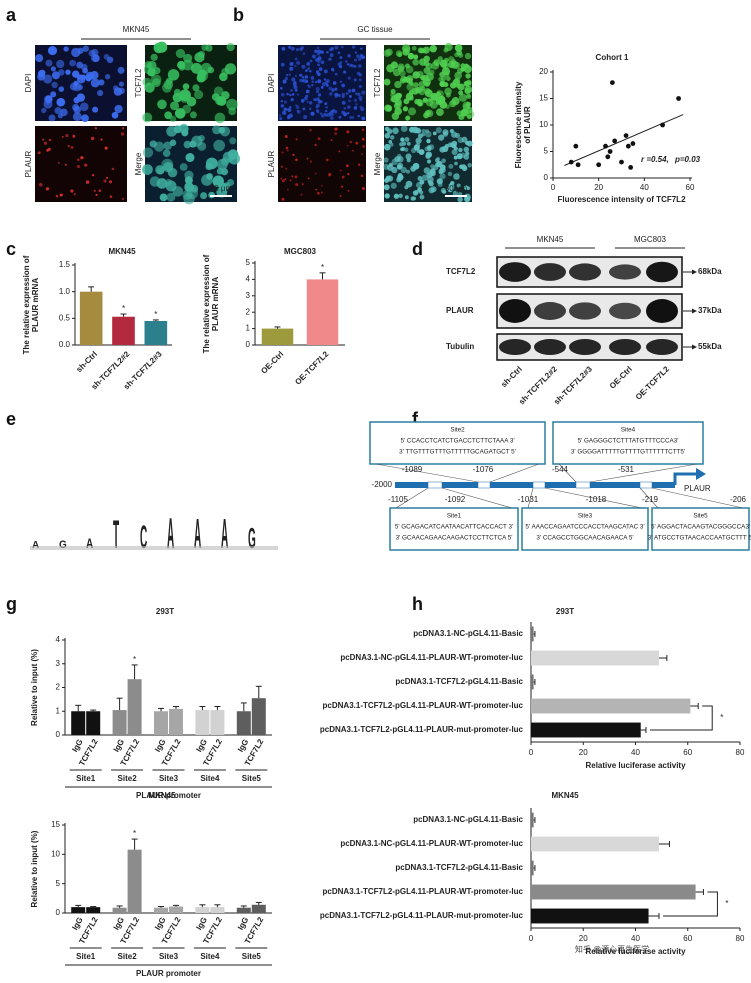 The width and height of the screenshot is (751, 983). Describe the element at coordinates (694, 347) in the screenshot. I see `arrow-head` at that location.